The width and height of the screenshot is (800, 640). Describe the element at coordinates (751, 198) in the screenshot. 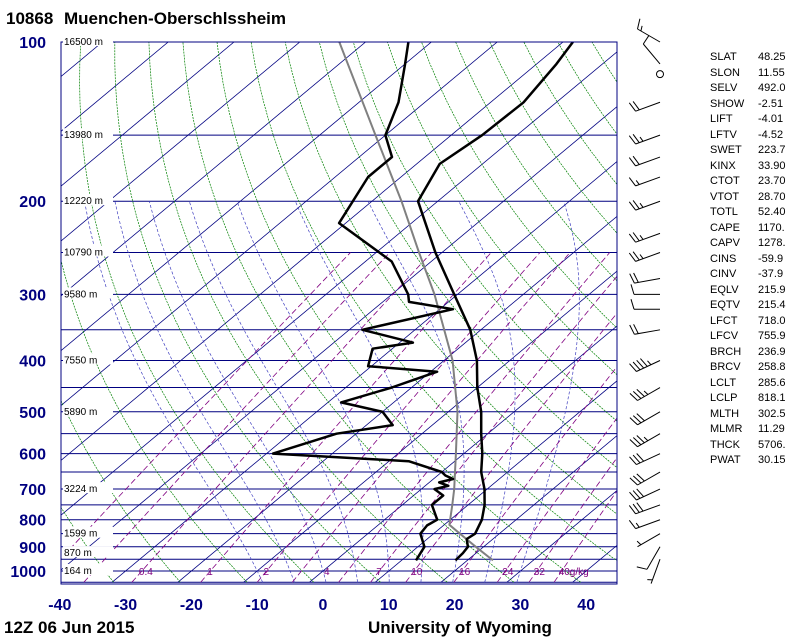

I see `index-row: VTOT 28.70` at that location.